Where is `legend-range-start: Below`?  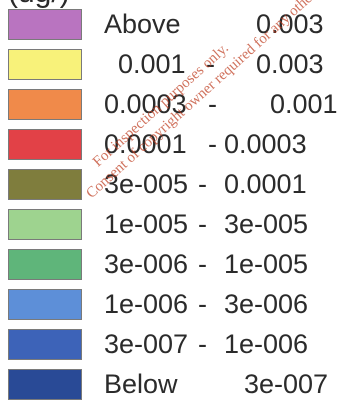
legend-range-start: Below is located at coordinates (141, 384).